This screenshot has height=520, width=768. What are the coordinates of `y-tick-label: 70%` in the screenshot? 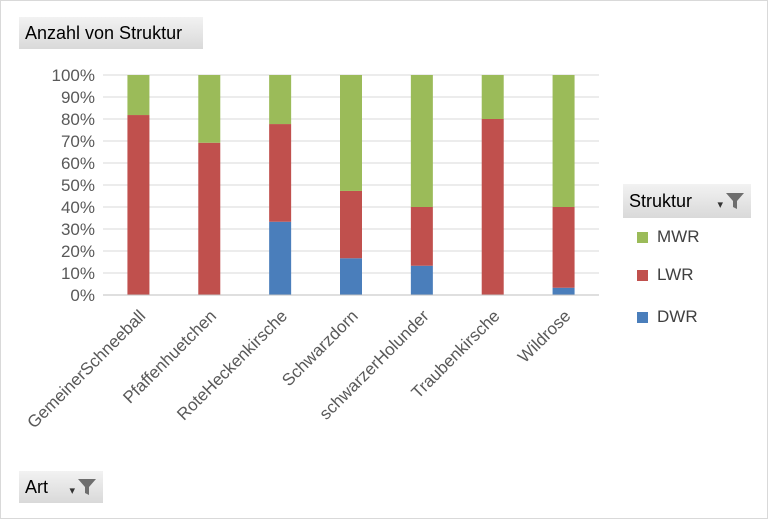 It's located at (78, 141).